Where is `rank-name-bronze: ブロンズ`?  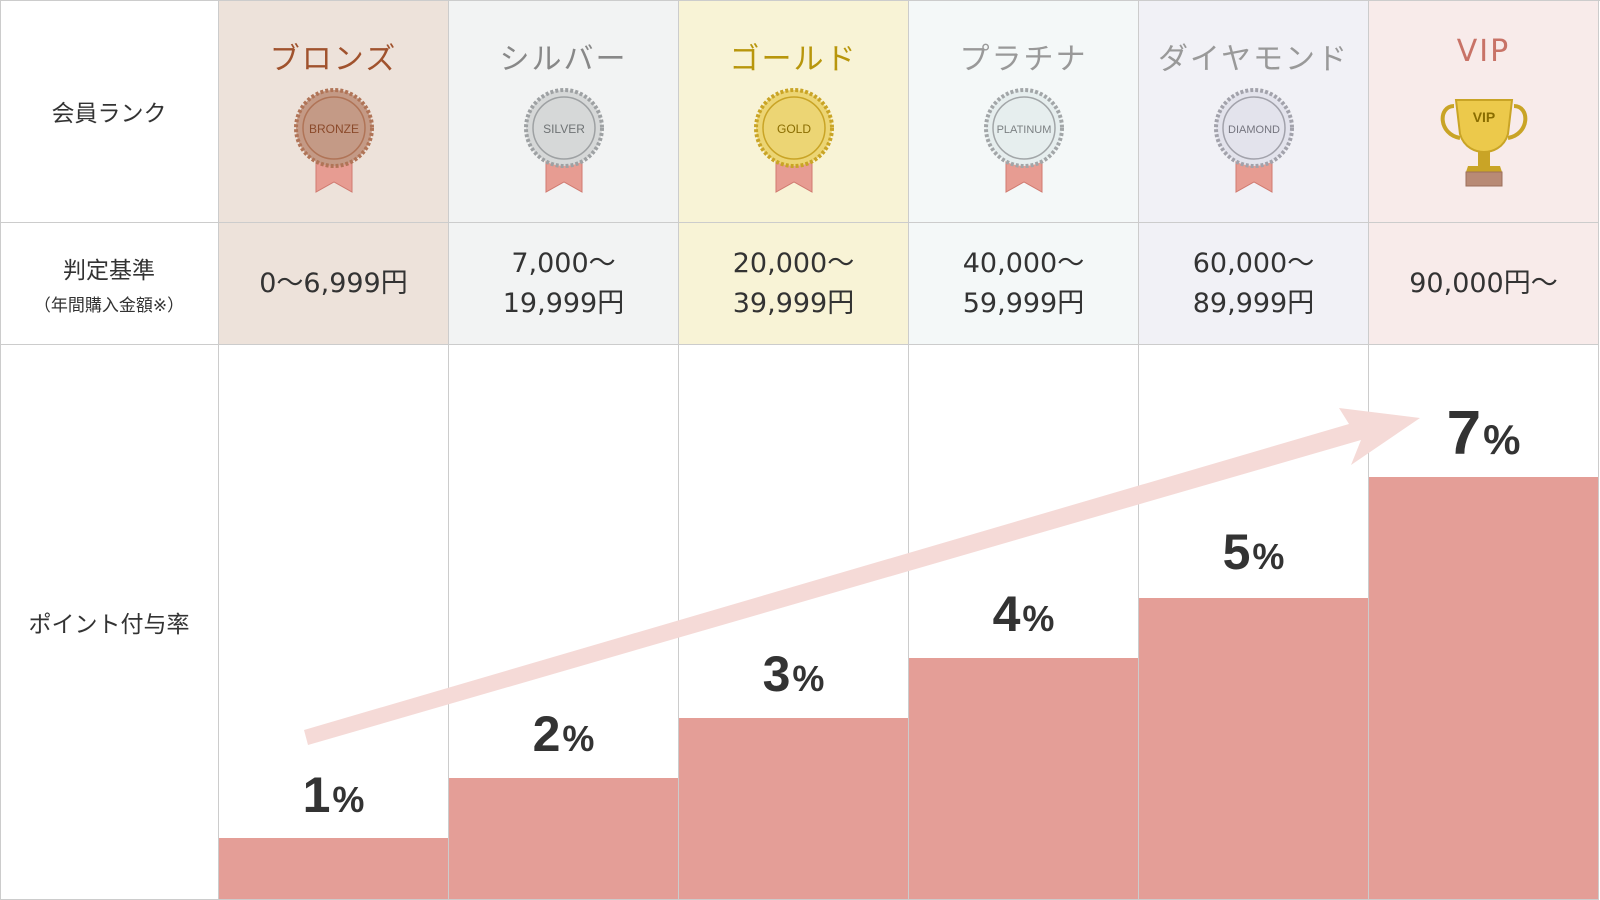 rank-name-bronze: ブロンズ is located at coordinates (333, 59).